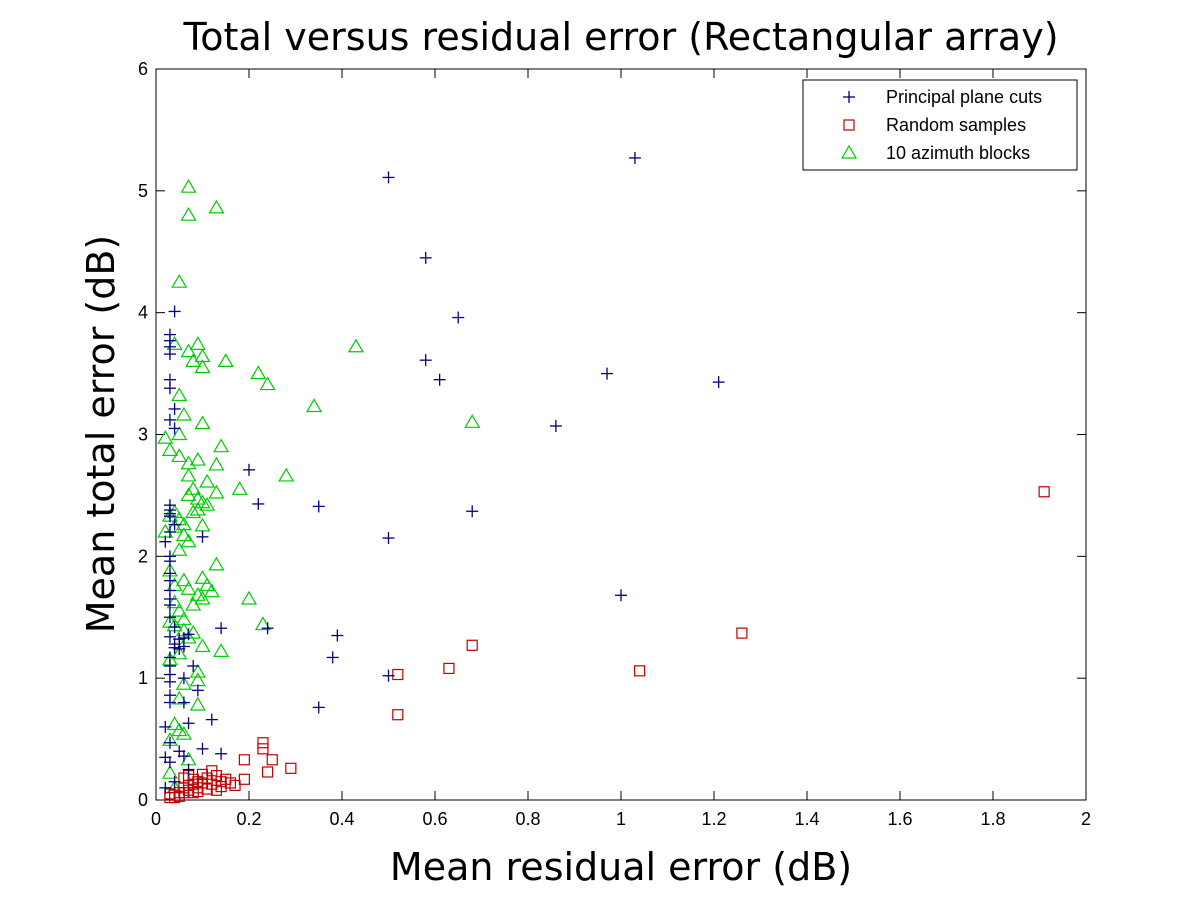  Describe the element at coordinates (964, 97) in the screenshot. I see `legend-label: Principal plane cuts` at that location.